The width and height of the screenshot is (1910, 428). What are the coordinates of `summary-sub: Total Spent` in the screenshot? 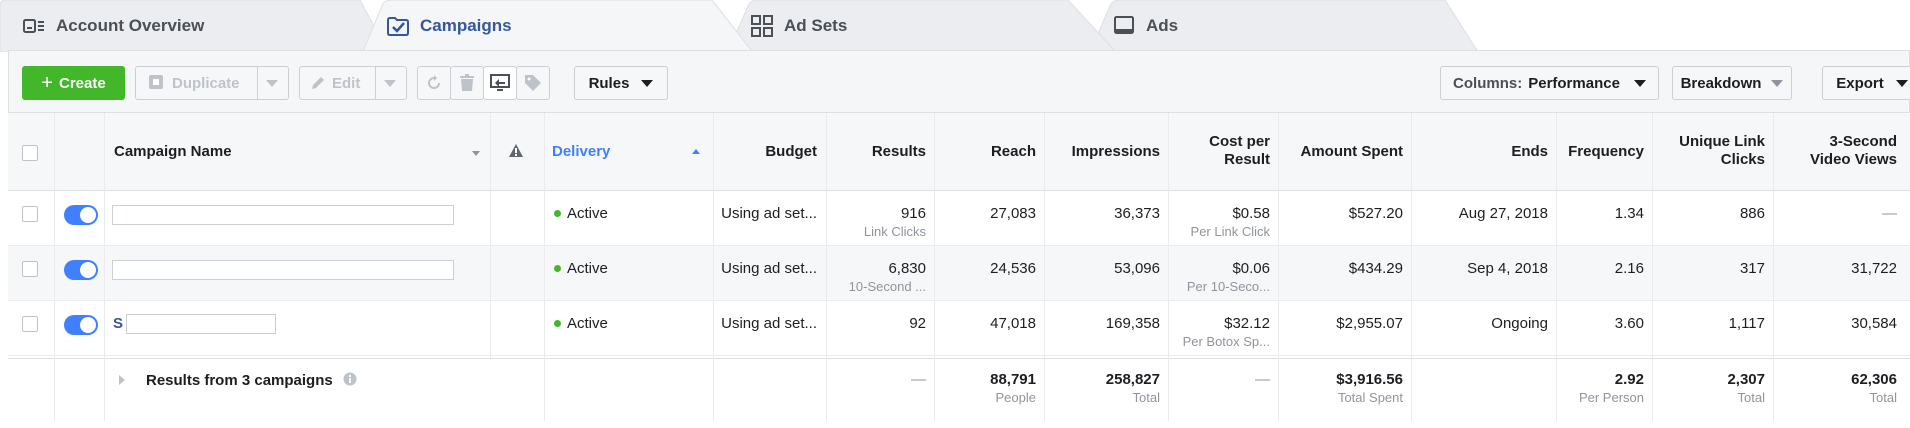 It's located at (1370, 397).